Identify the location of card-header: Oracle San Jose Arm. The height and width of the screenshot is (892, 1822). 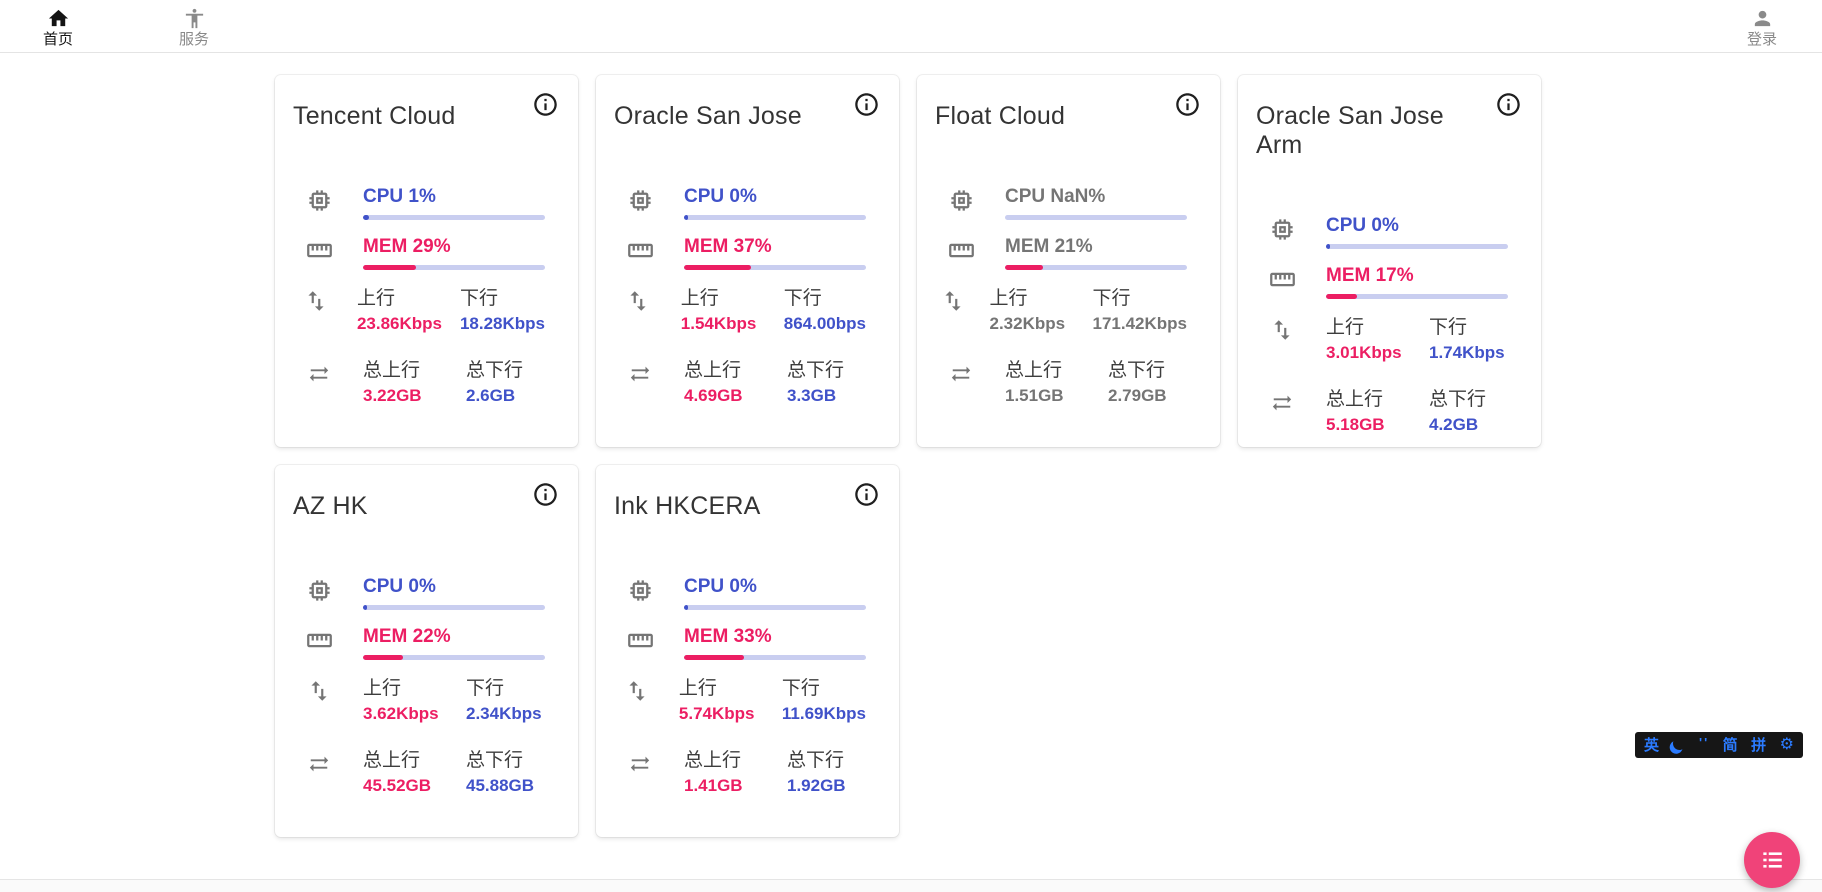
(1389, 117).